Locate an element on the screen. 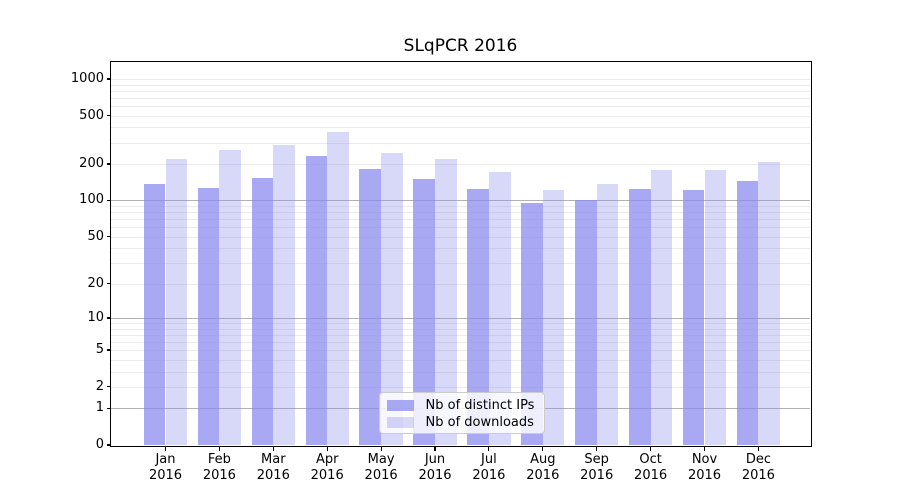 This screenshot has width=900, height=500. gridline-major is located at coordinates (460, 201).